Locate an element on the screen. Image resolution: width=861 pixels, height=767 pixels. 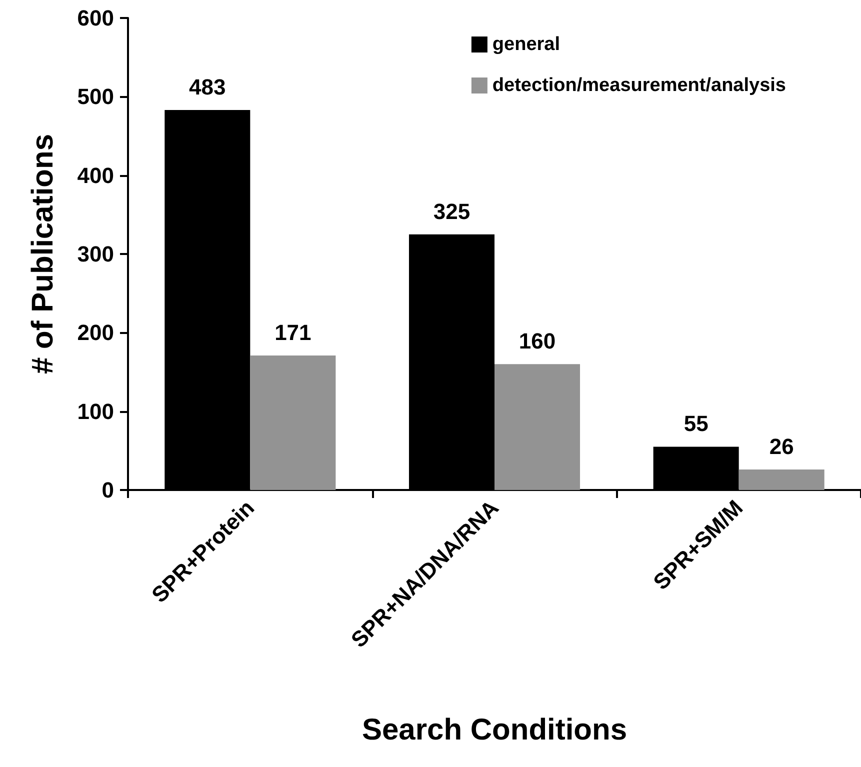
y-tick-label: 500 is located at coordinates (95, 97).